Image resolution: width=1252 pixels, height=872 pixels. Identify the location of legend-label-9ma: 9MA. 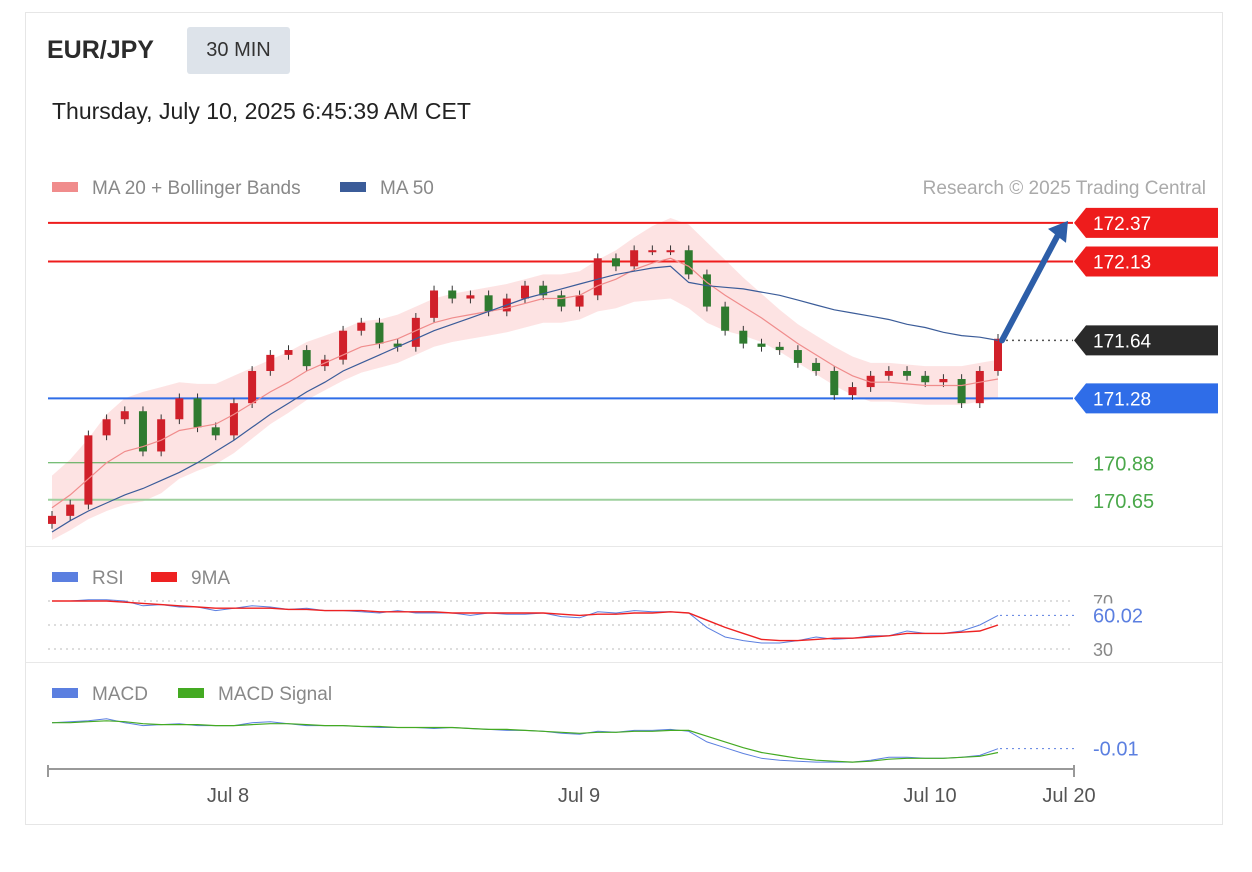
(210, 578).